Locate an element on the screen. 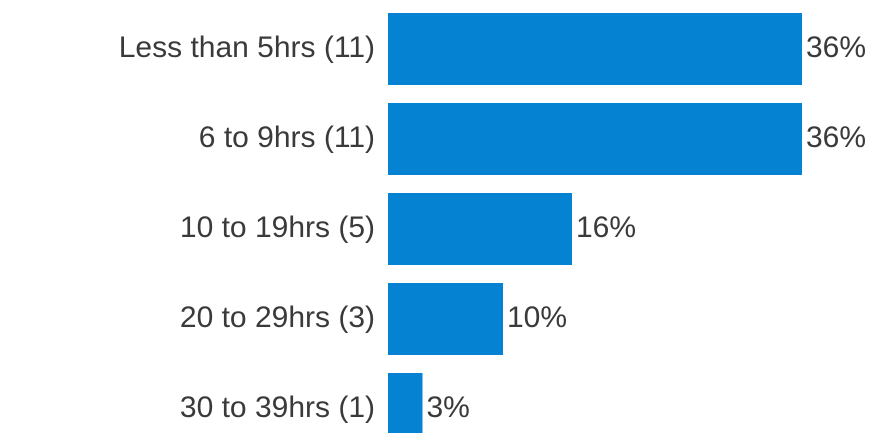 The image size is (888, 433). category-label: 10 to 19hrs (5) is located at coordinates (277, 227).